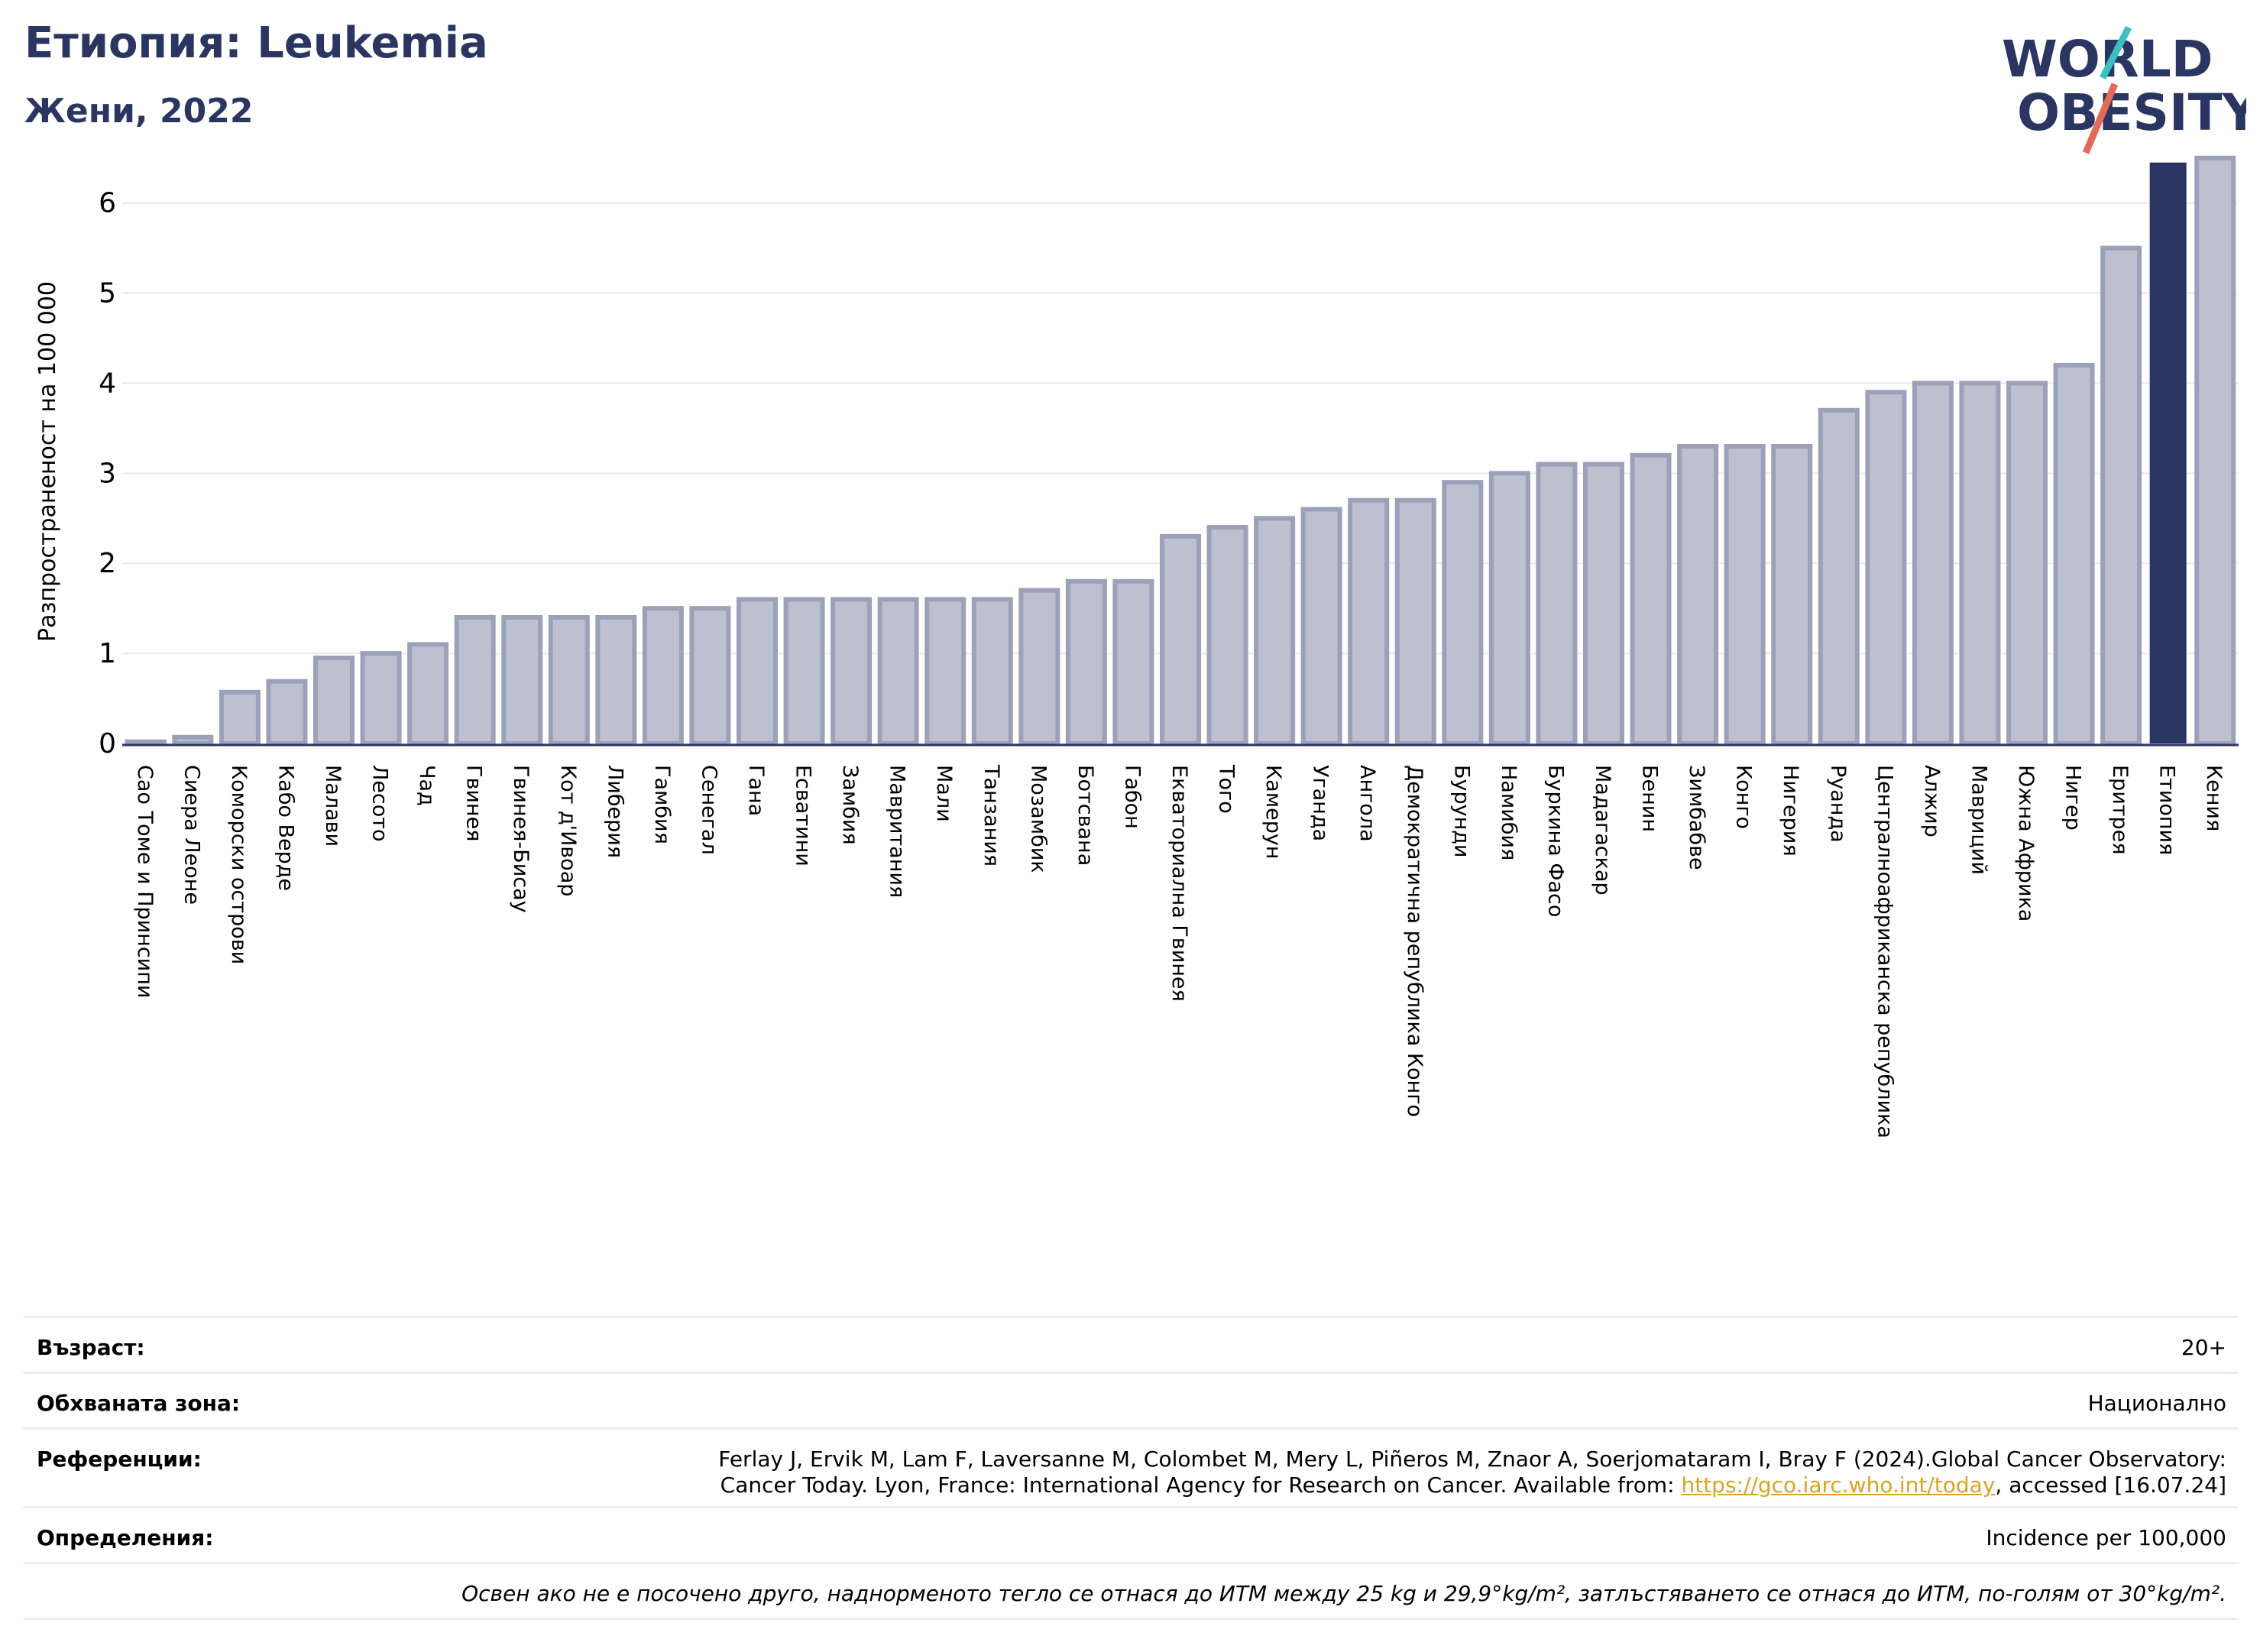 The width and height of the screenshot is (2260, 1652). Describe the element at coordinates (2167, 810) in the screenshot. I see `x-tick-label: Етиопия` at that location.